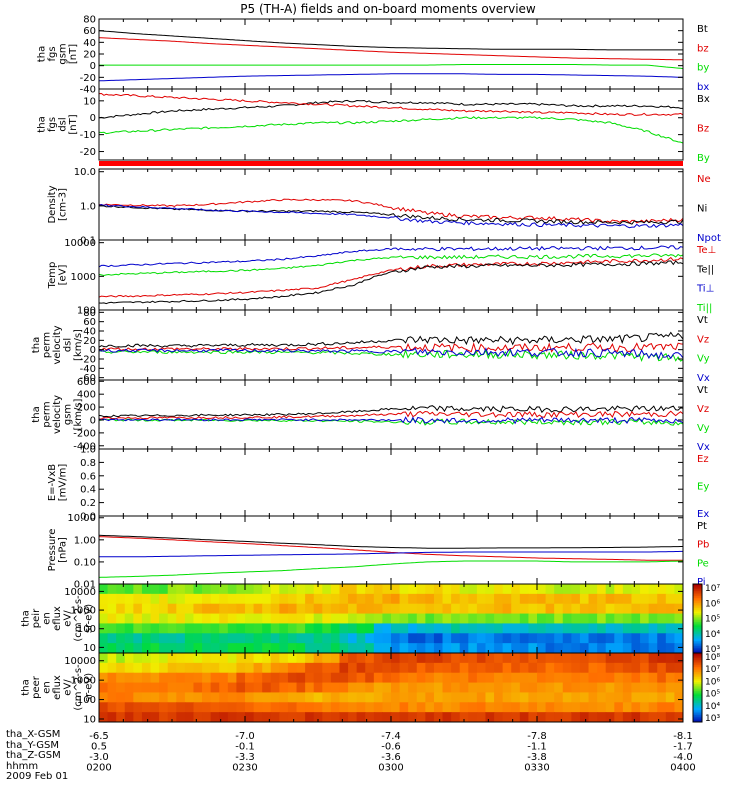 This screenshot has width=750, height=800. I want to click on legend-label: Npot, so click(709, 238).